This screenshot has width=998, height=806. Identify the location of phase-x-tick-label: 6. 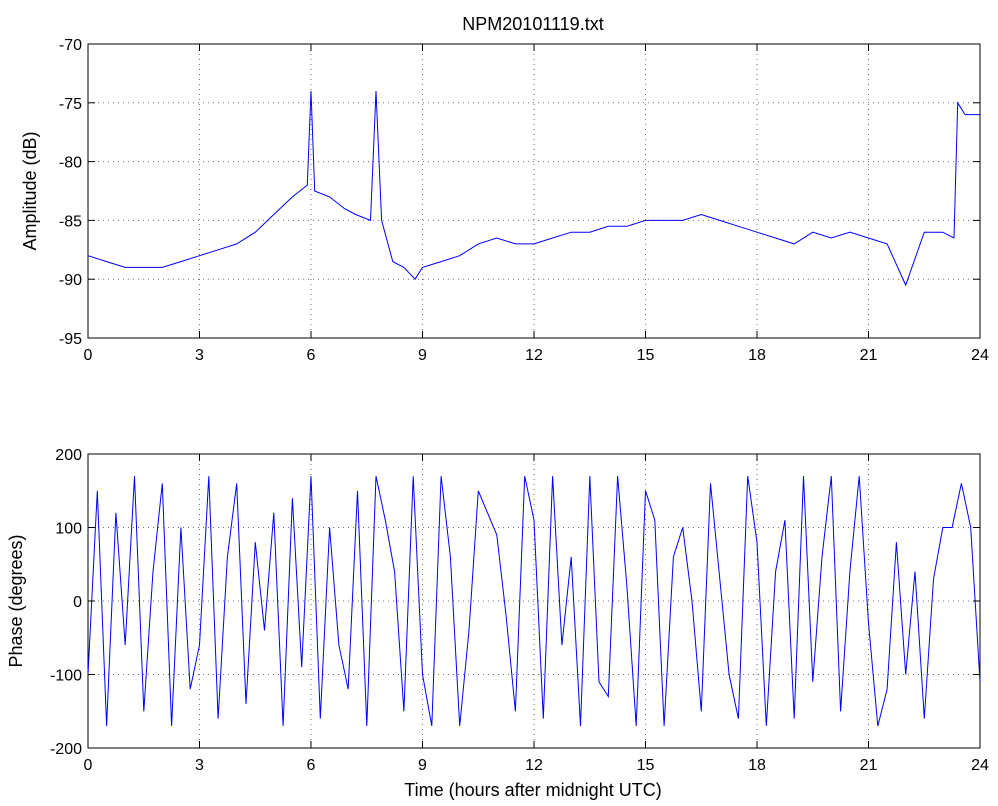
(311, 765).